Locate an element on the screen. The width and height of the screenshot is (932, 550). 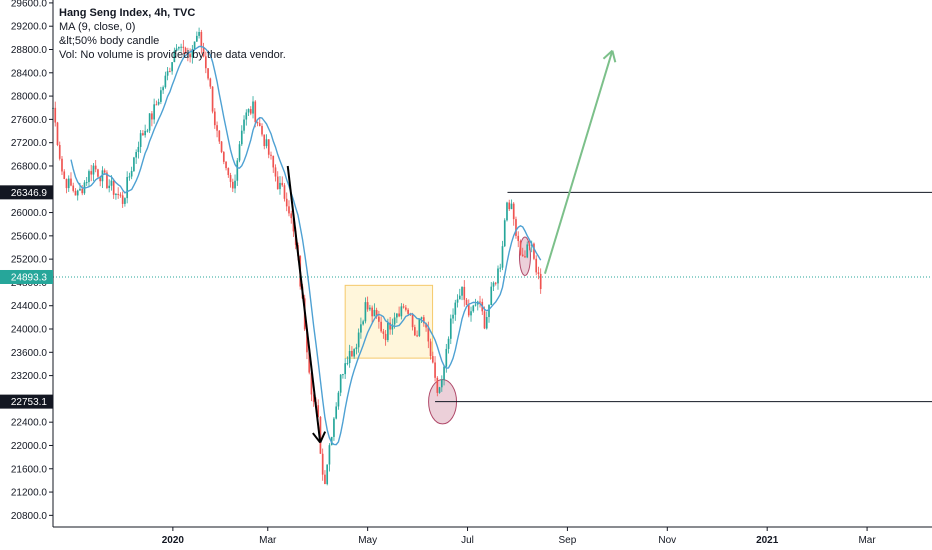
x-tick-label: Mar is located at coordinates (867, 540).